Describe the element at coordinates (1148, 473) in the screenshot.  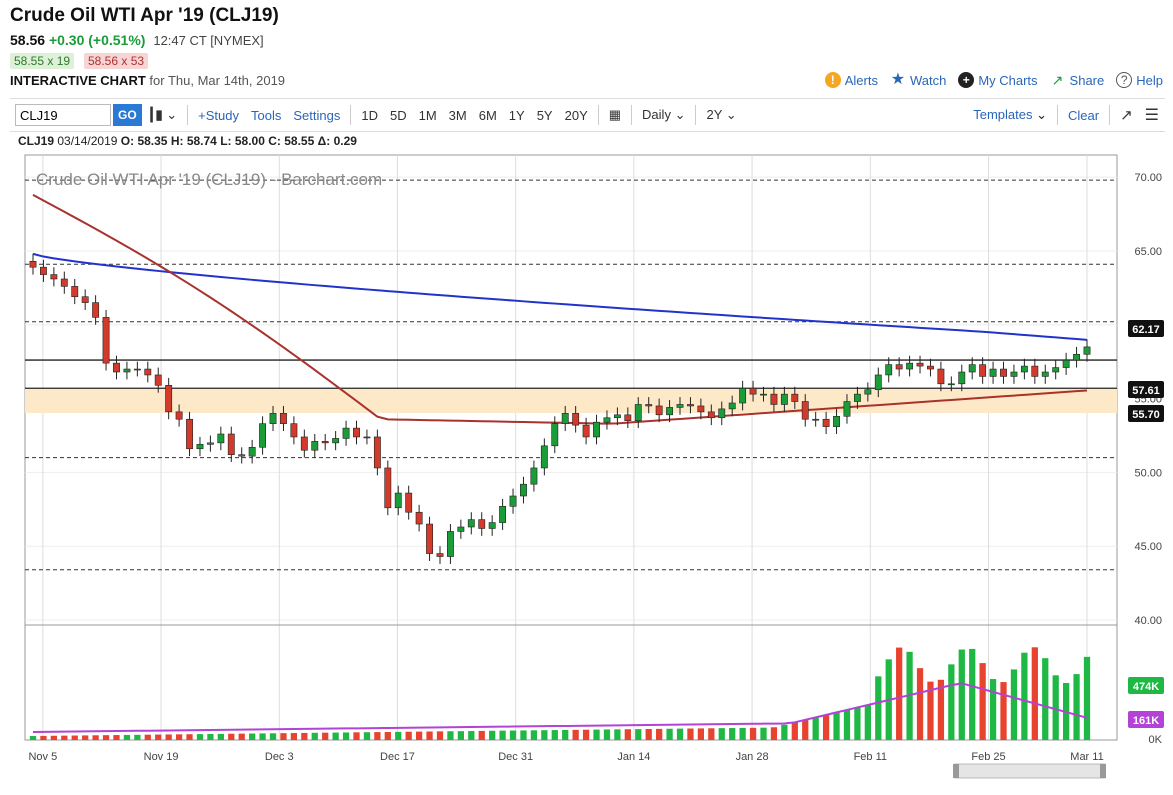
I see `y-tick-label: 50.00` at that location.